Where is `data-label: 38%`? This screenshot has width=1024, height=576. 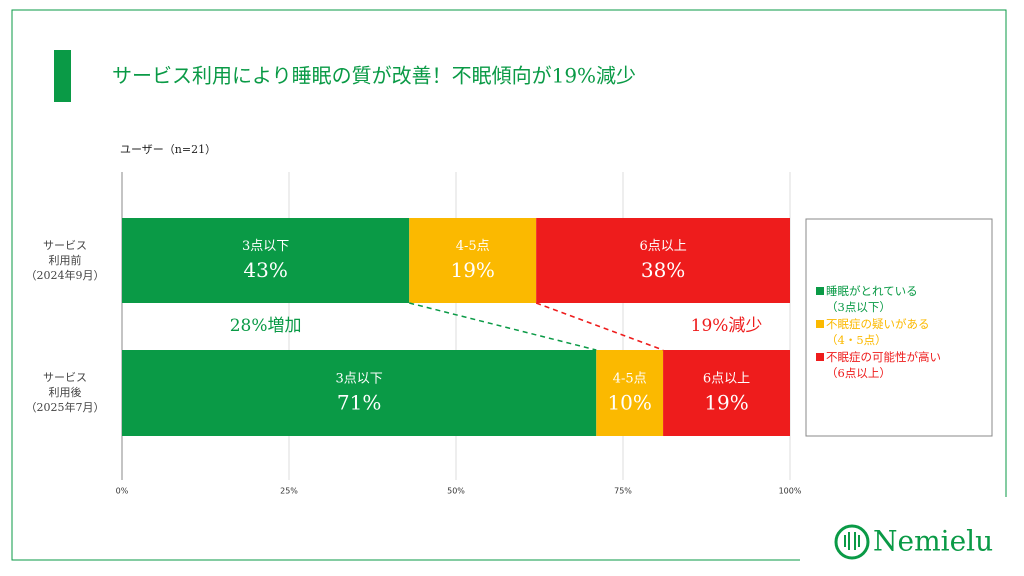
data-label: 38% is located at coordinates (663, 270).